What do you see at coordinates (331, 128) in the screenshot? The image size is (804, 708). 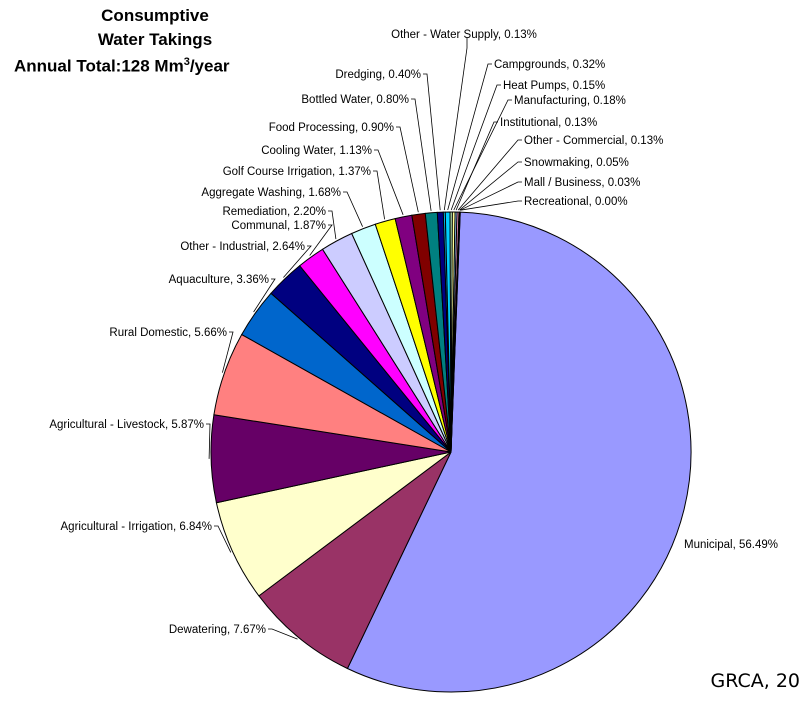 I see `slice-label: Food Processing, 0.90%` at bounding box center [331, 128].